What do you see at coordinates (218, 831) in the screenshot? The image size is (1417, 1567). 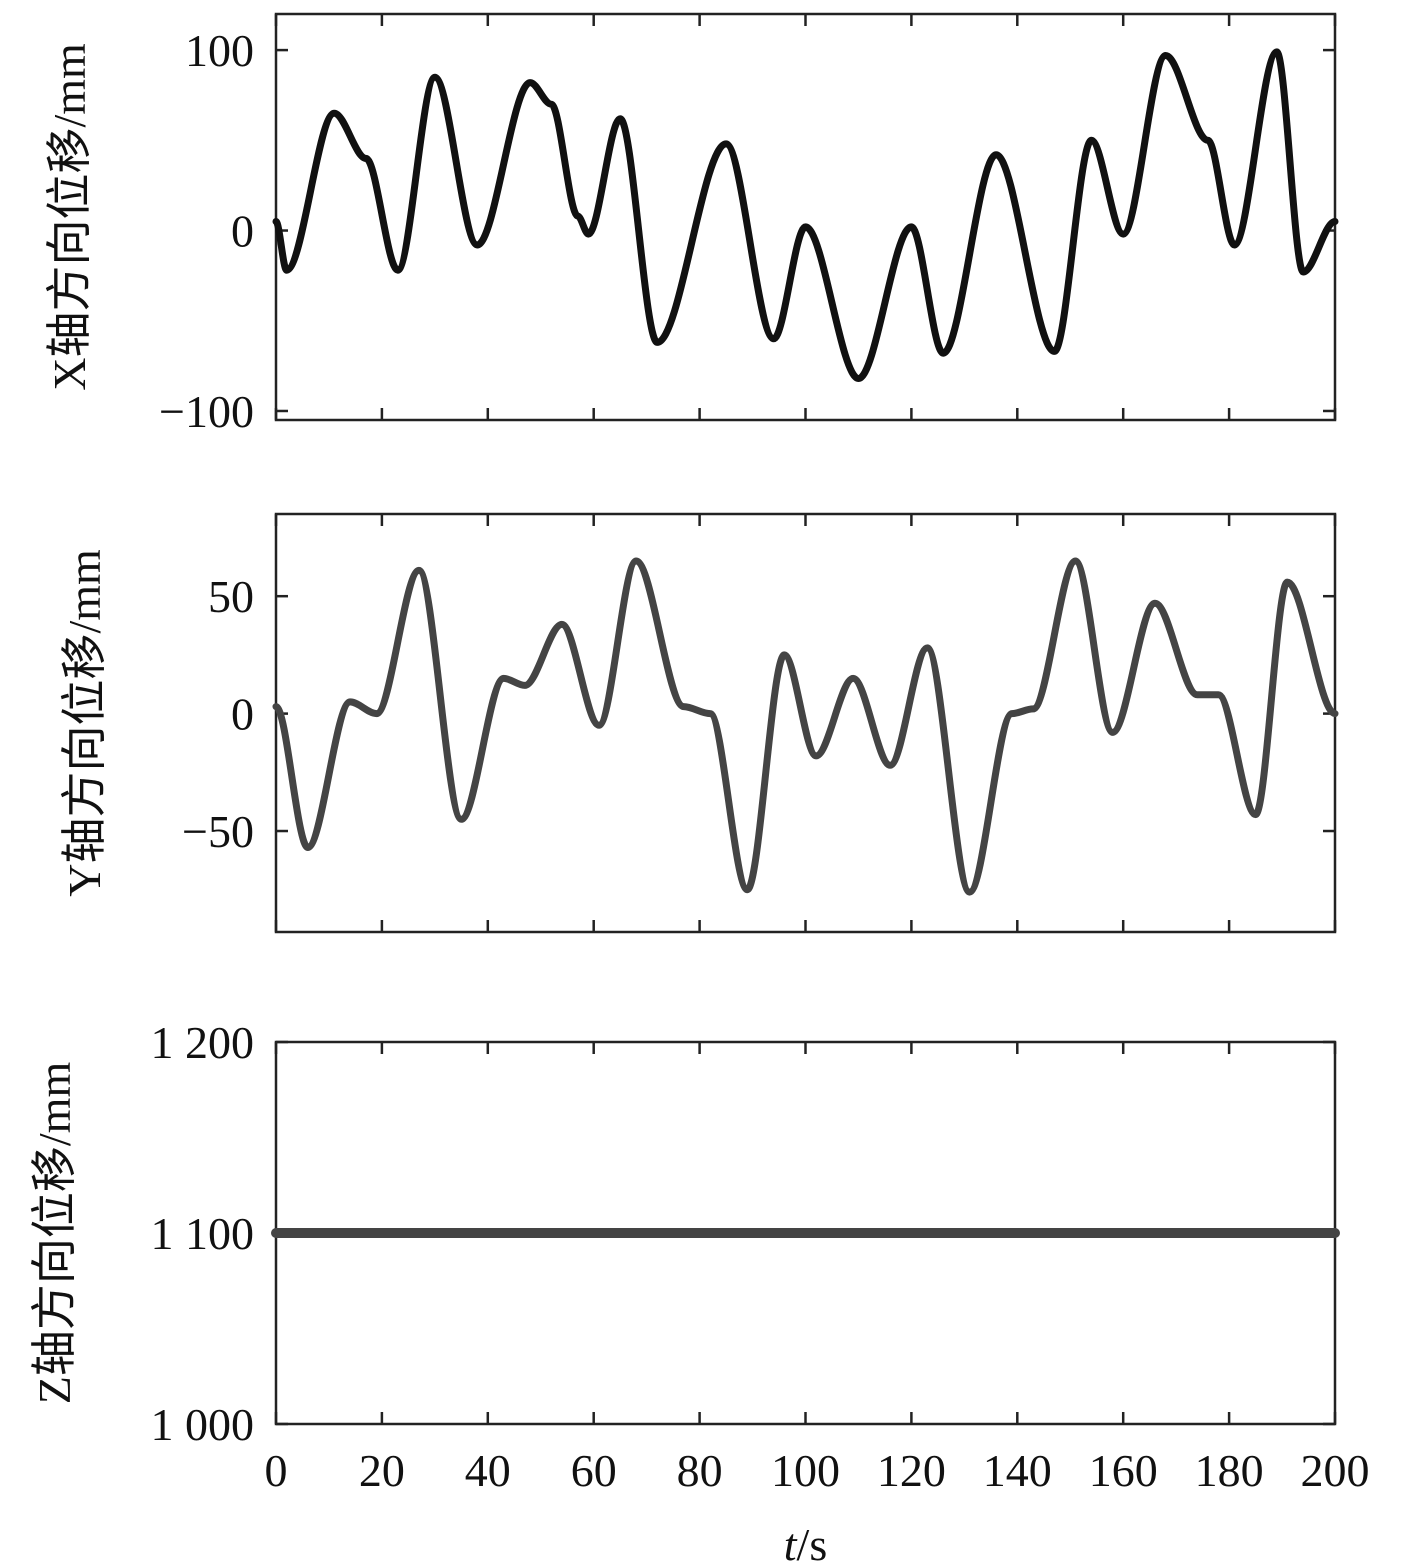 I see `y-tick-label: −50` at bounding box center [218, 831].